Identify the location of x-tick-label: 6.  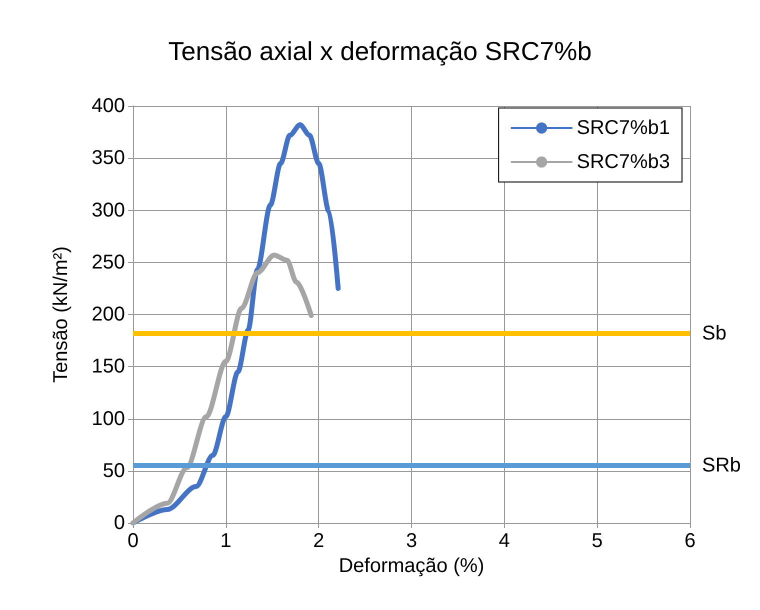
(690, 541).